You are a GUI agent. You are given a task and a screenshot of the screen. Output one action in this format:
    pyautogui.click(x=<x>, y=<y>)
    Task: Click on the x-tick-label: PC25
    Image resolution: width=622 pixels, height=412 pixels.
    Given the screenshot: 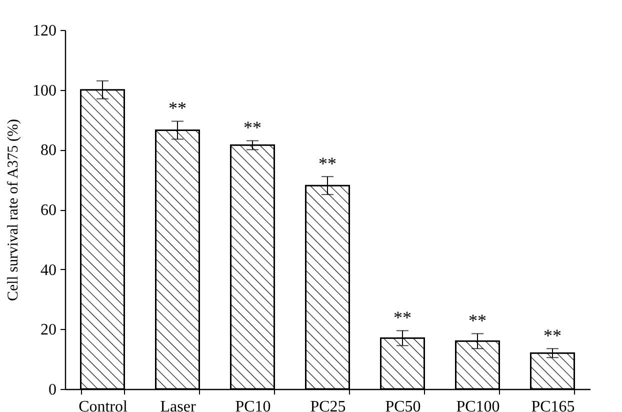 What is the action you would take?
    pyautogui.click(x=328, y=405)
    